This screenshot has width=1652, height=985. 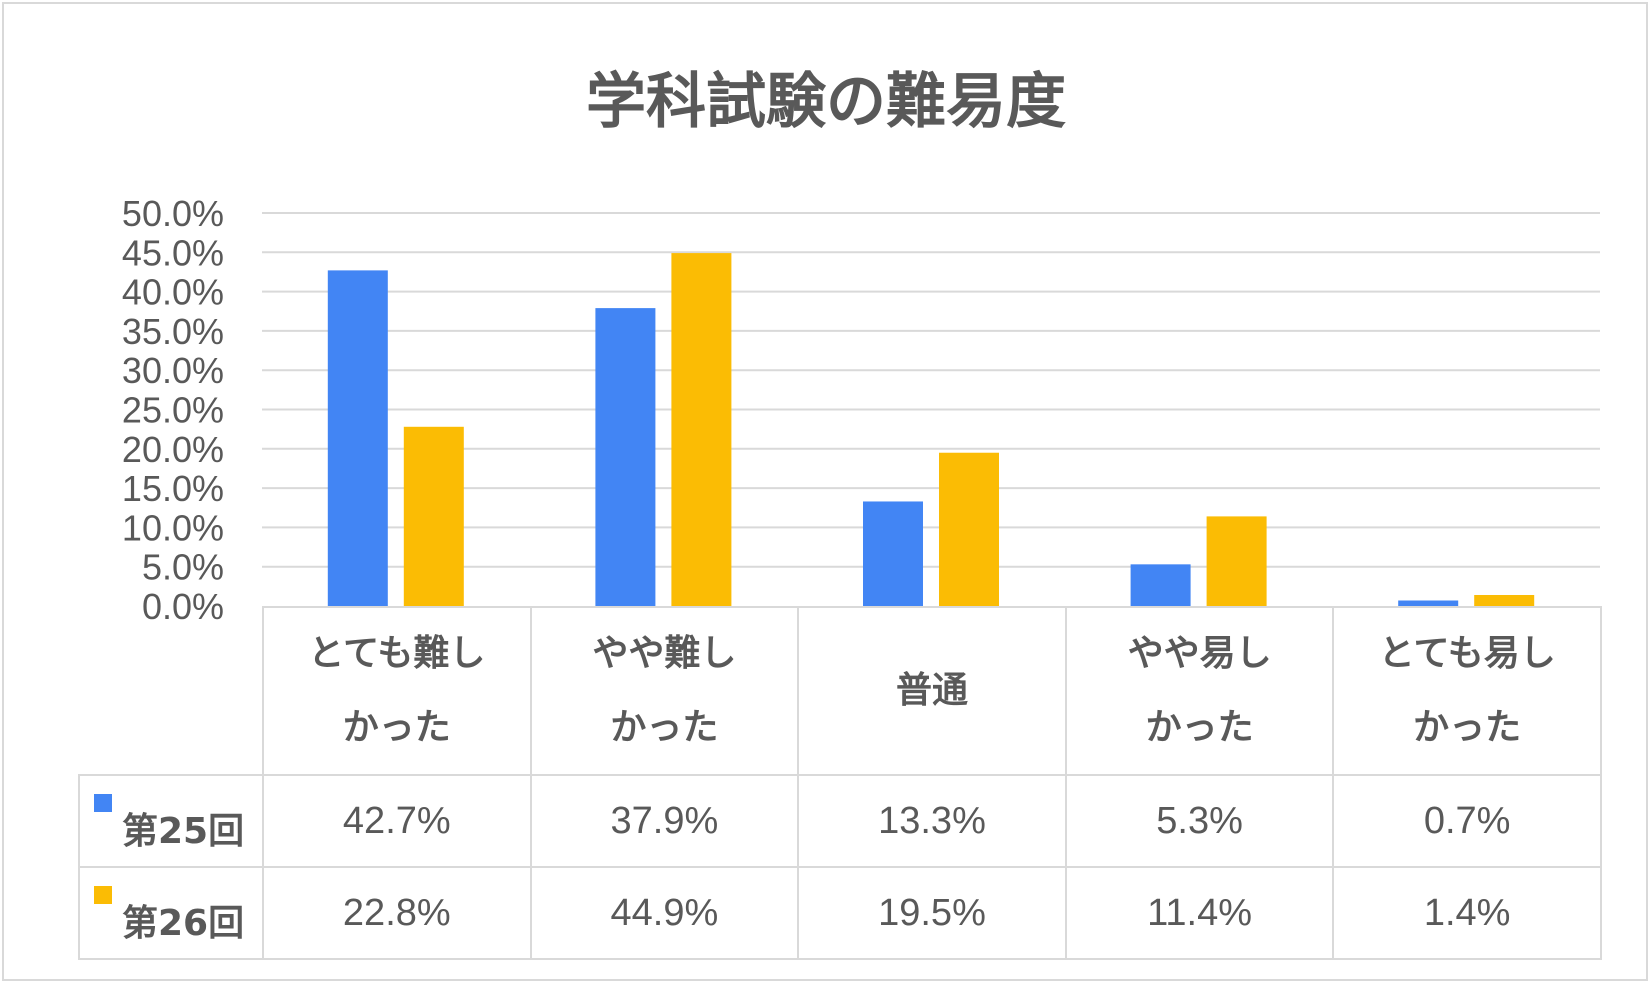 What do you see at coordinates (173, 370) in the screenshot?
I see `y-tick-label: 30.0%` at bounding box center [173, 370].